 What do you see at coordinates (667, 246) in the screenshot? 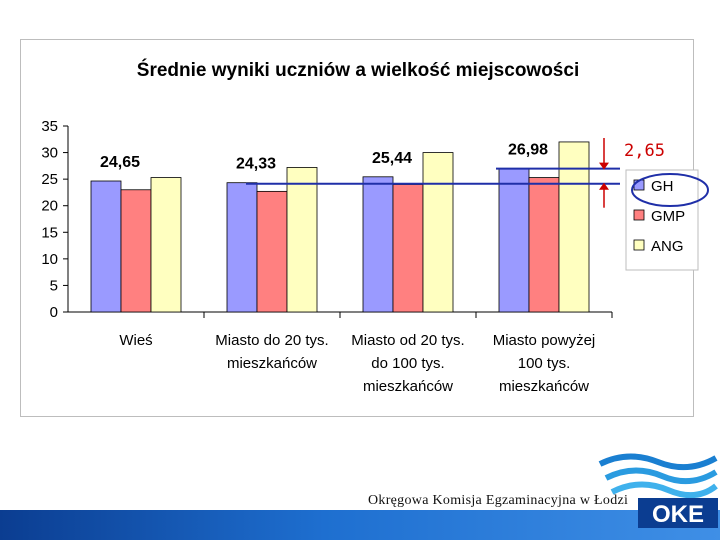
I see `legend-label: ANG` at bounding box center [667, 246].